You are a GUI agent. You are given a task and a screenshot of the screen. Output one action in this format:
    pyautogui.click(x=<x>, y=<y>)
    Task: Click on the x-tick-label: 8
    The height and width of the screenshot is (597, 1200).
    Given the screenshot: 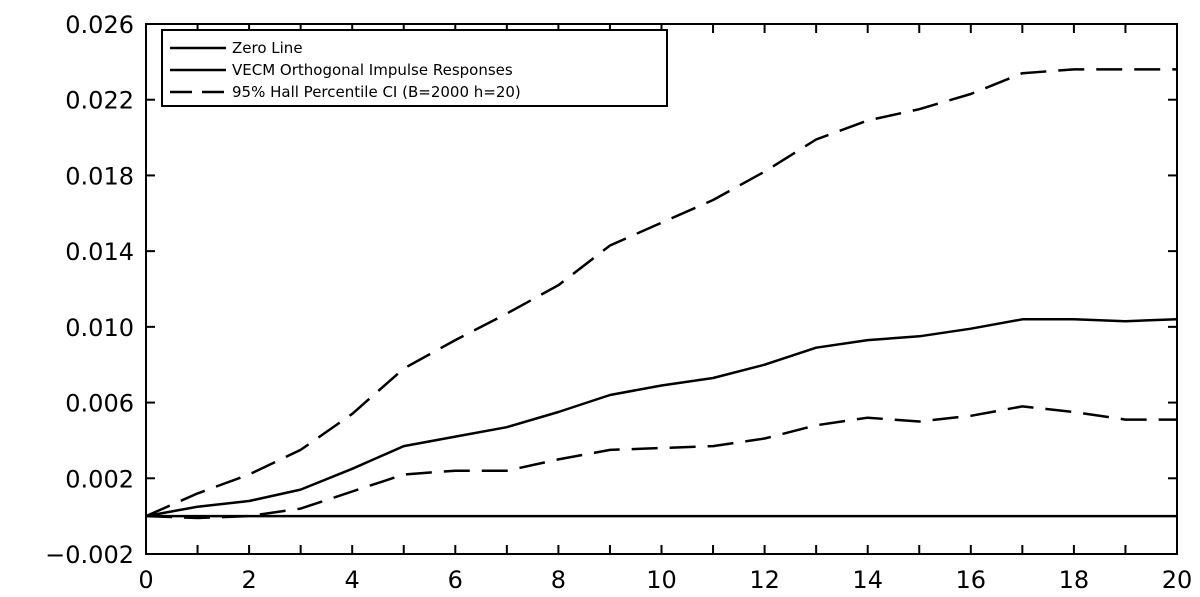 What is the action you would take?
    pyautogui.click(x=558, y=580)
    